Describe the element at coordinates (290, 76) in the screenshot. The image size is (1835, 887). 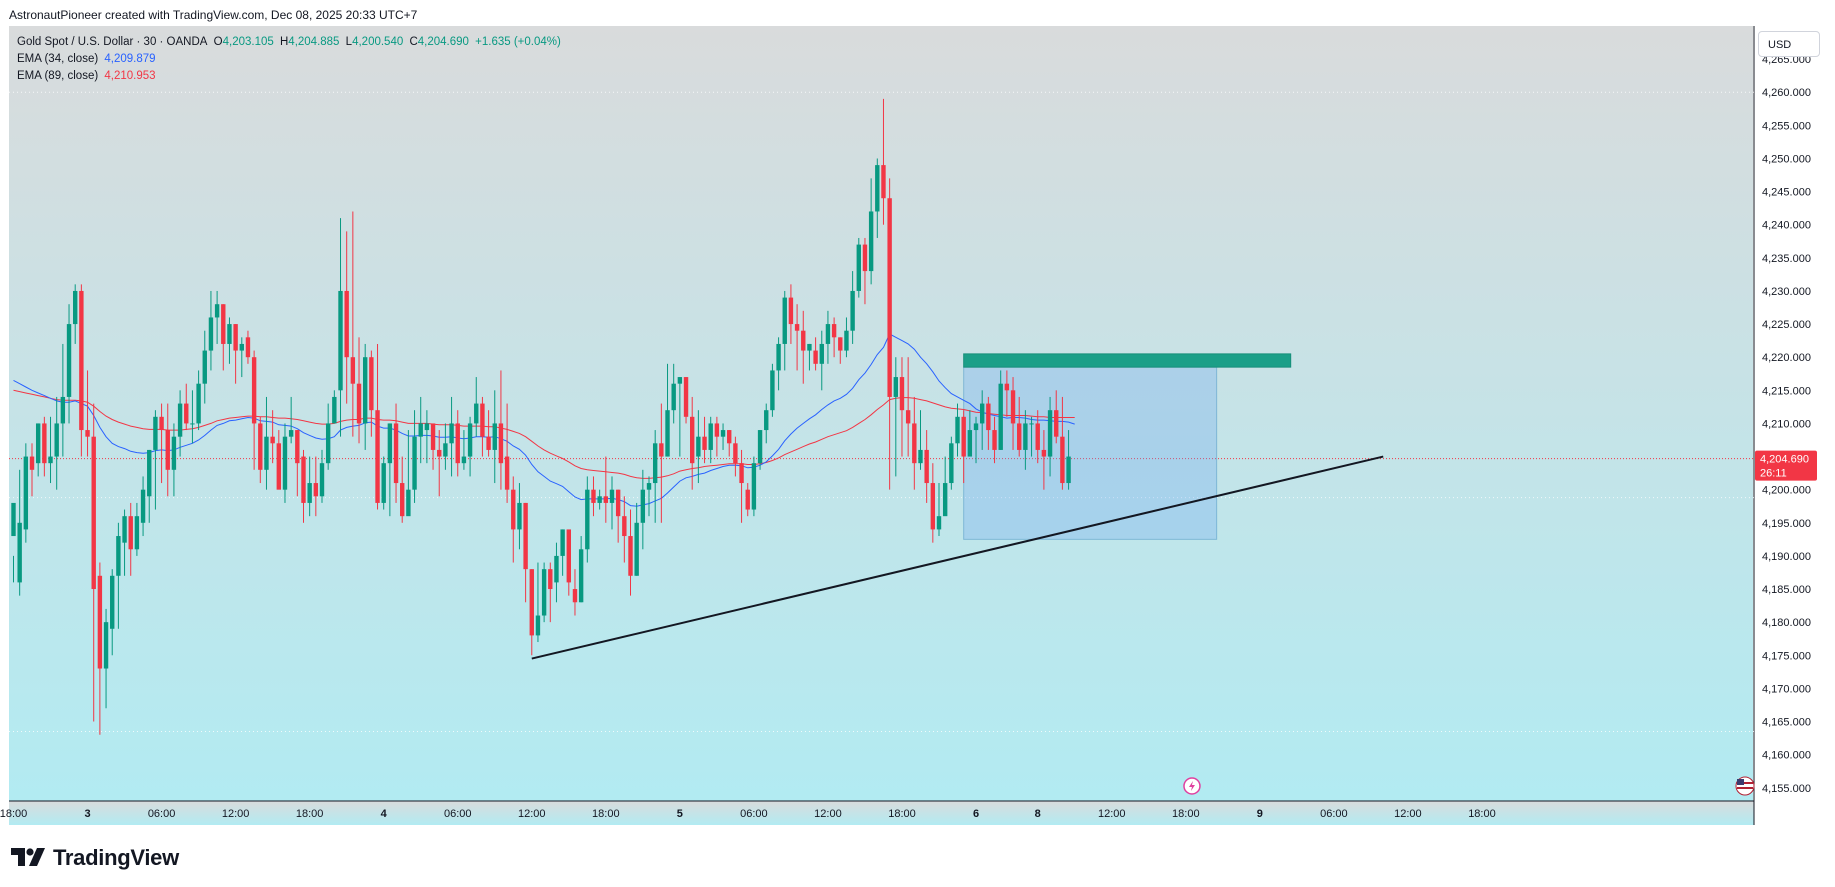
I see `ema89-row: EMA (89, close) 4,210.953` at that location.